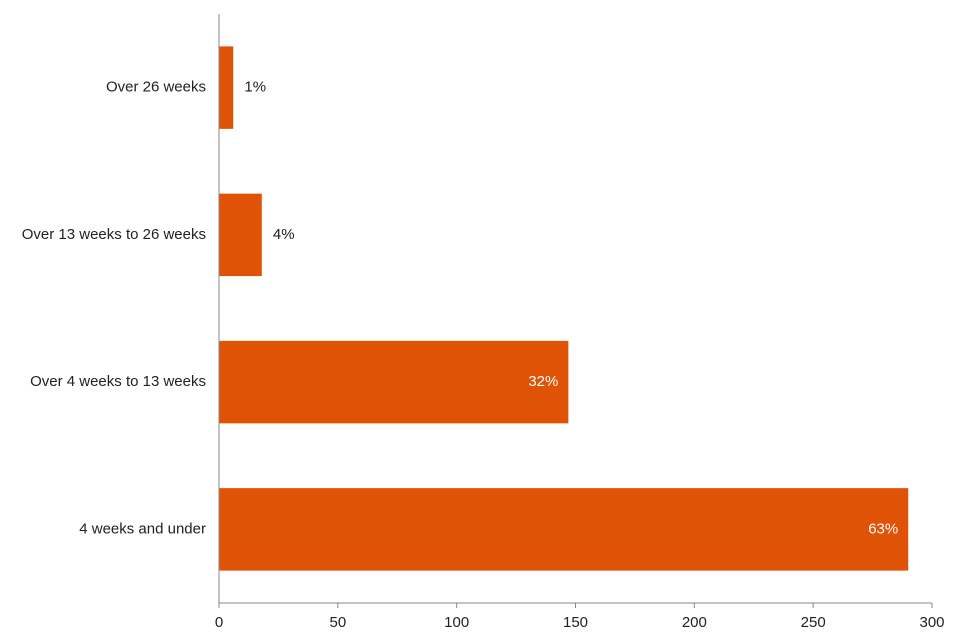  I want to click on x-tick-label: 100, so click(456, 622).